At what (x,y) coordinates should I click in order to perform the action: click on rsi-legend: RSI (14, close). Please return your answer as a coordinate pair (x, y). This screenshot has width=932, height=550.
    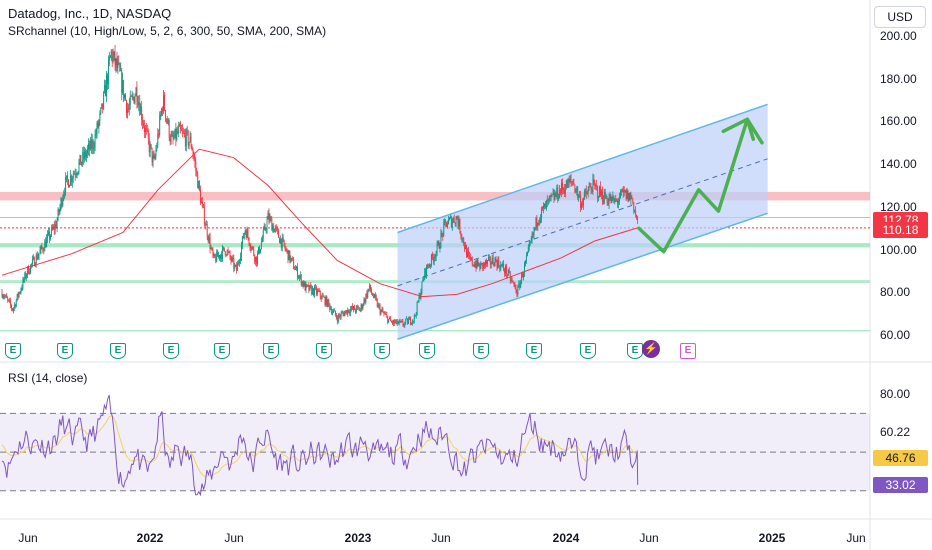
    Looking at the image, I should click on (48, 378).